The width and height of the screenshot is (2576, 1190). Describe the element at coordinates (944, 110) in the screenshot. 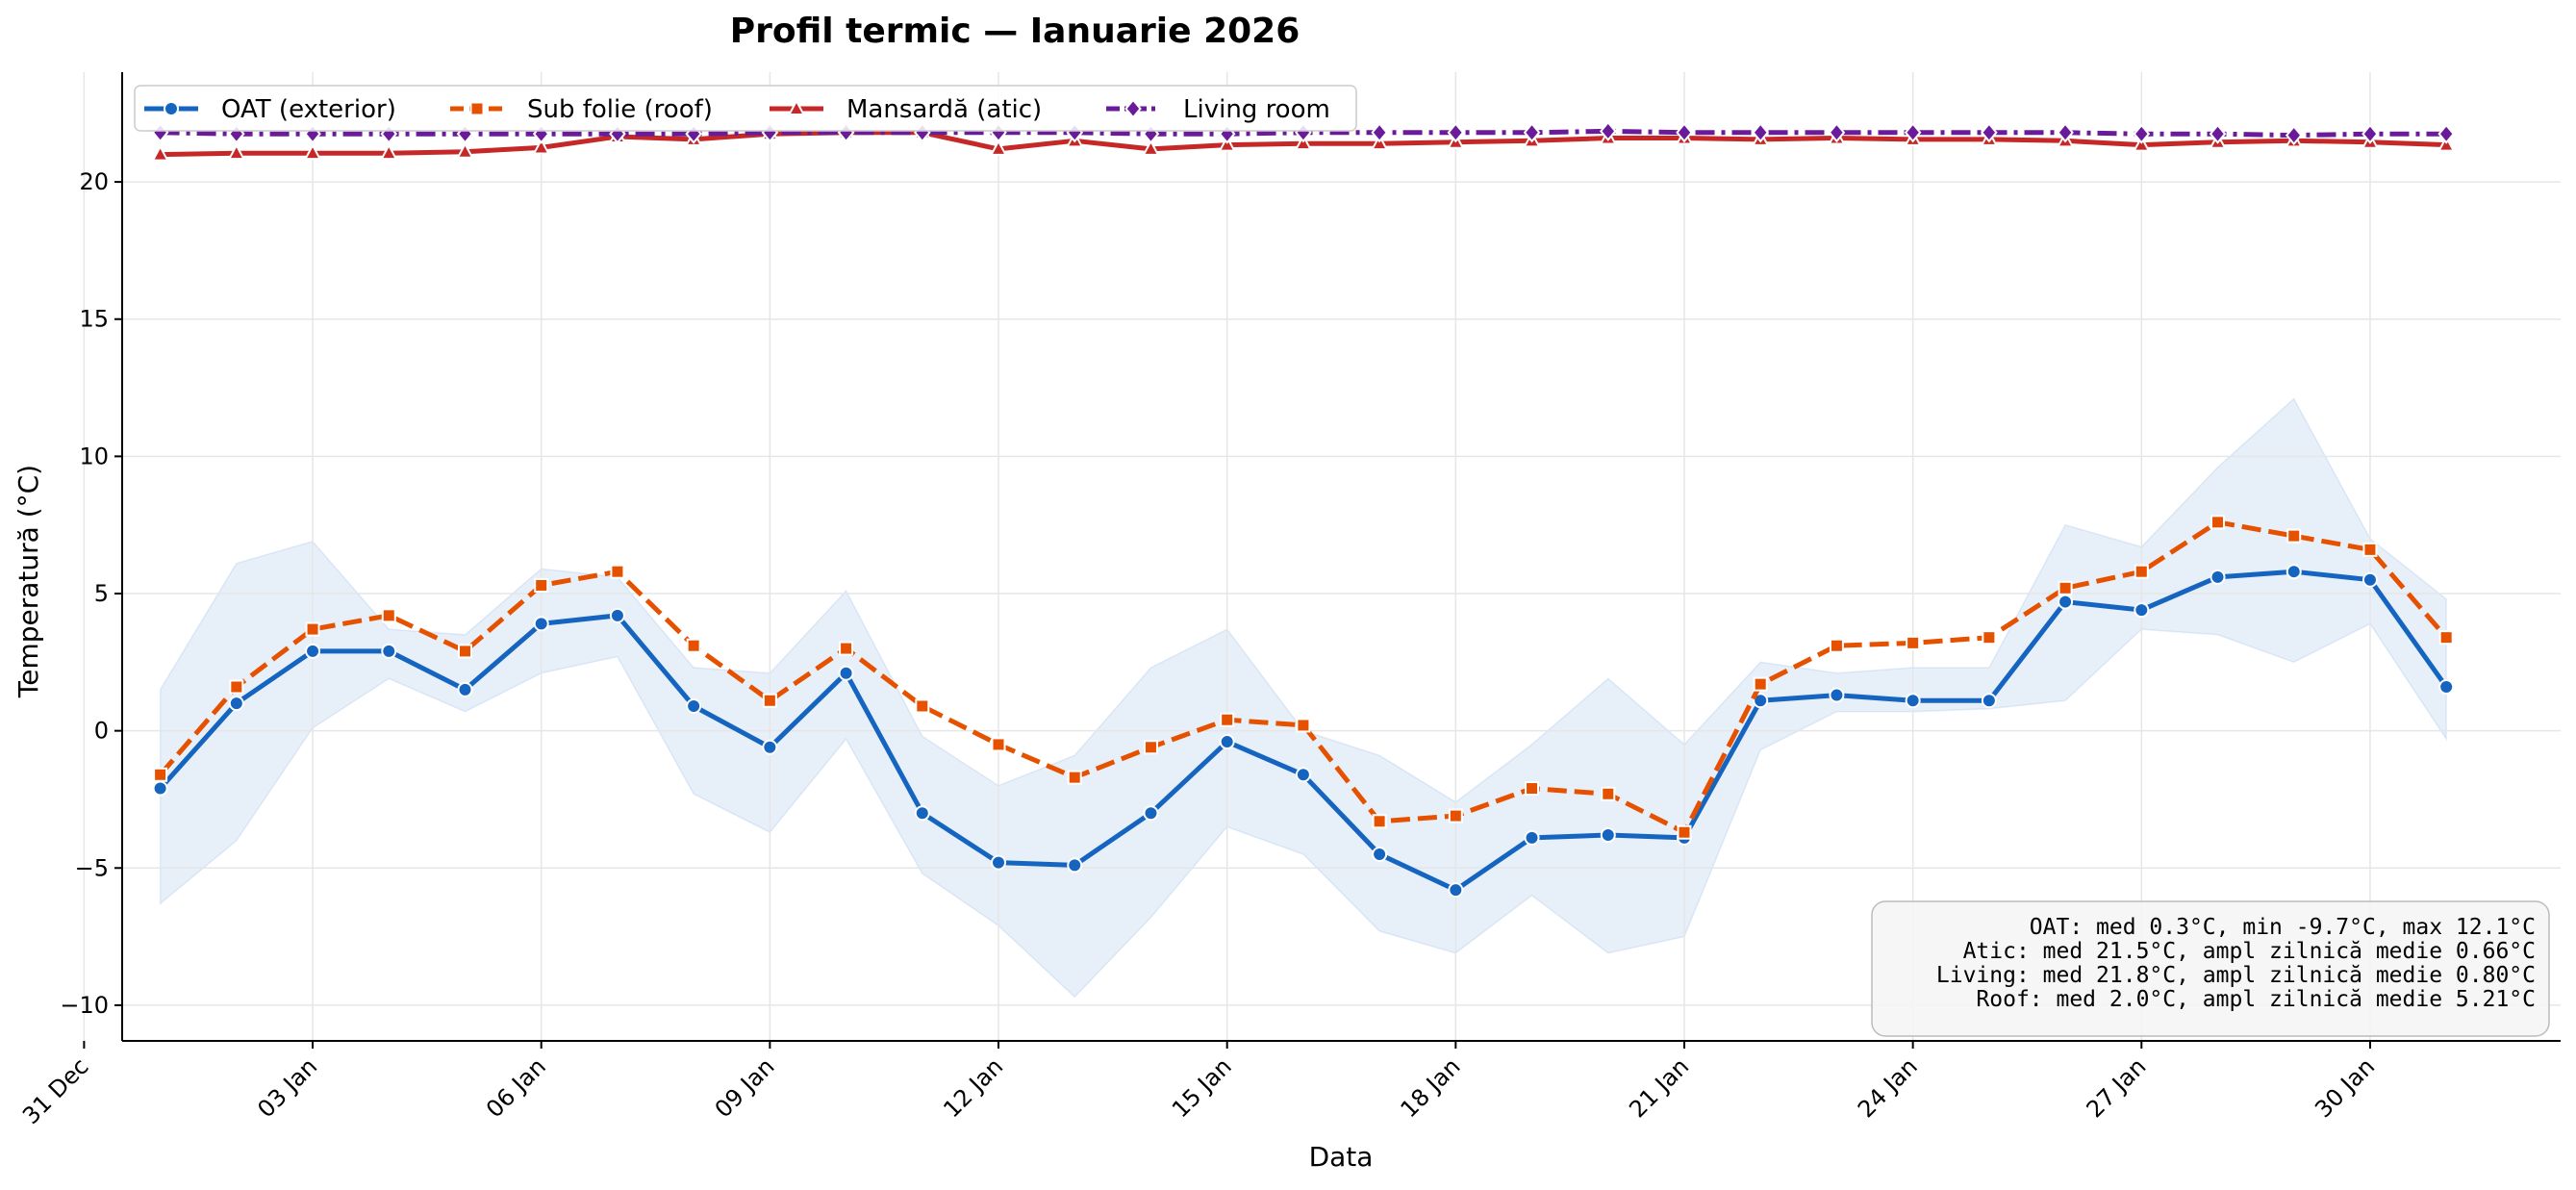

I see `legend-label: Mansardă (atic)` at that location.